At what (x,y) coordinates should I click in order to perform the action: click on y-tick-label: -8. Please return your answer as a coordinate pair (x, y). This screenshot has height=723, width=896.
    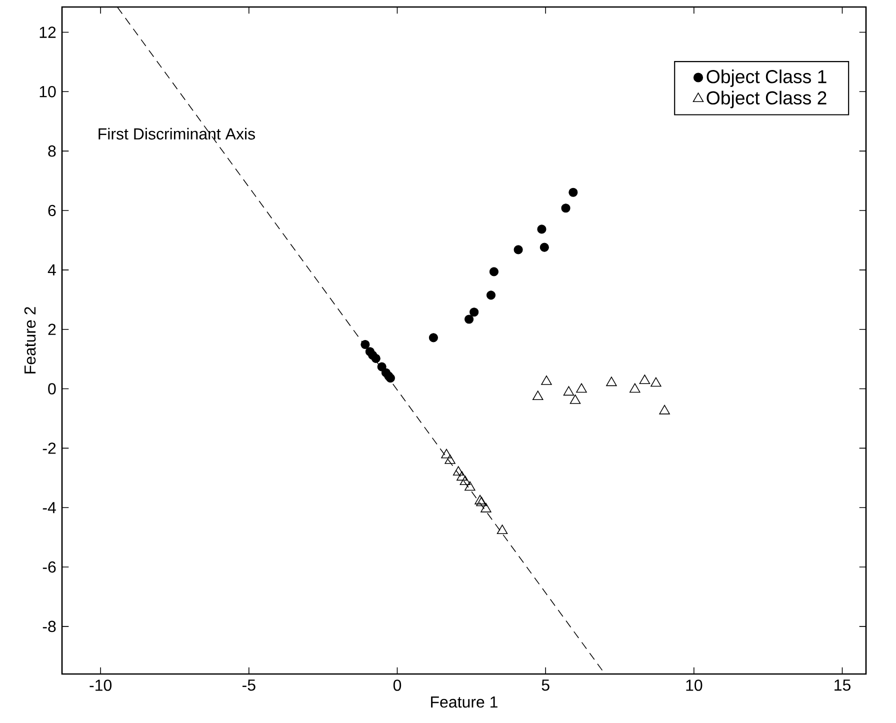
    Looking at the image, I should click on (49, 626).